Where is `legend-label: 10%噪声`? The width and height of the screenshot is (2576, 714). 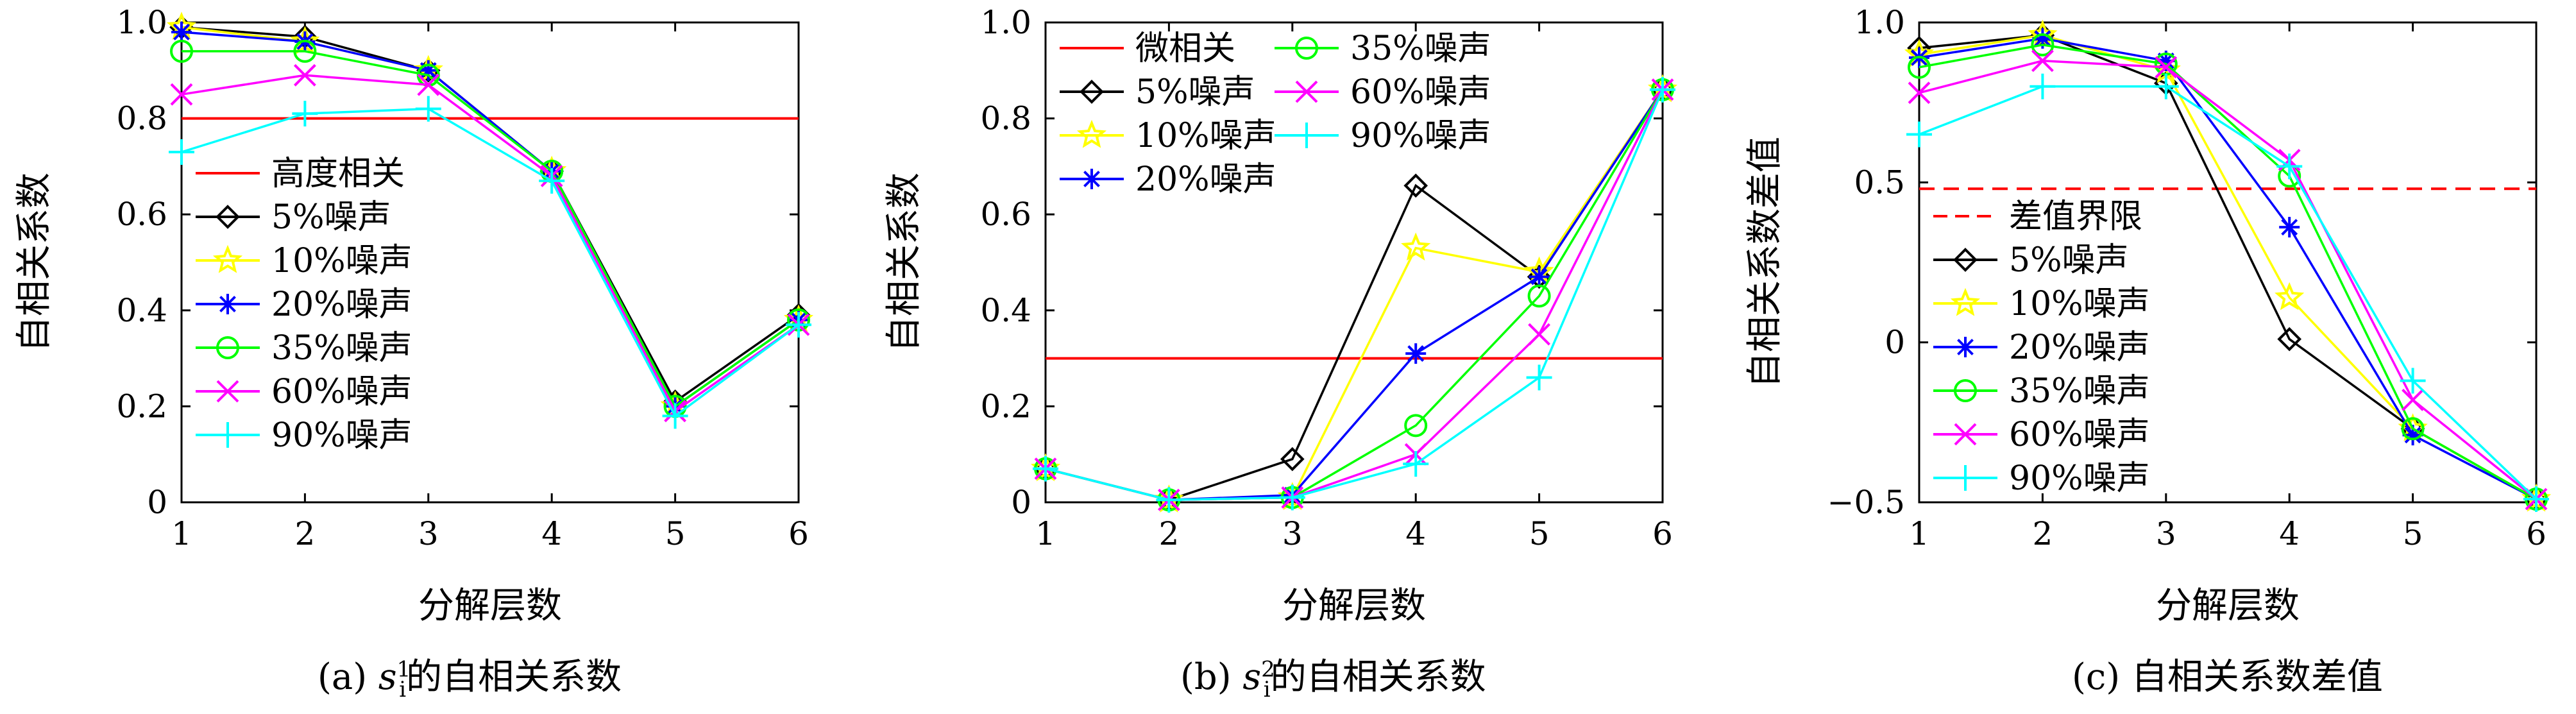
legend-label: 10%噪声 is located at coordinates (1205, 136).